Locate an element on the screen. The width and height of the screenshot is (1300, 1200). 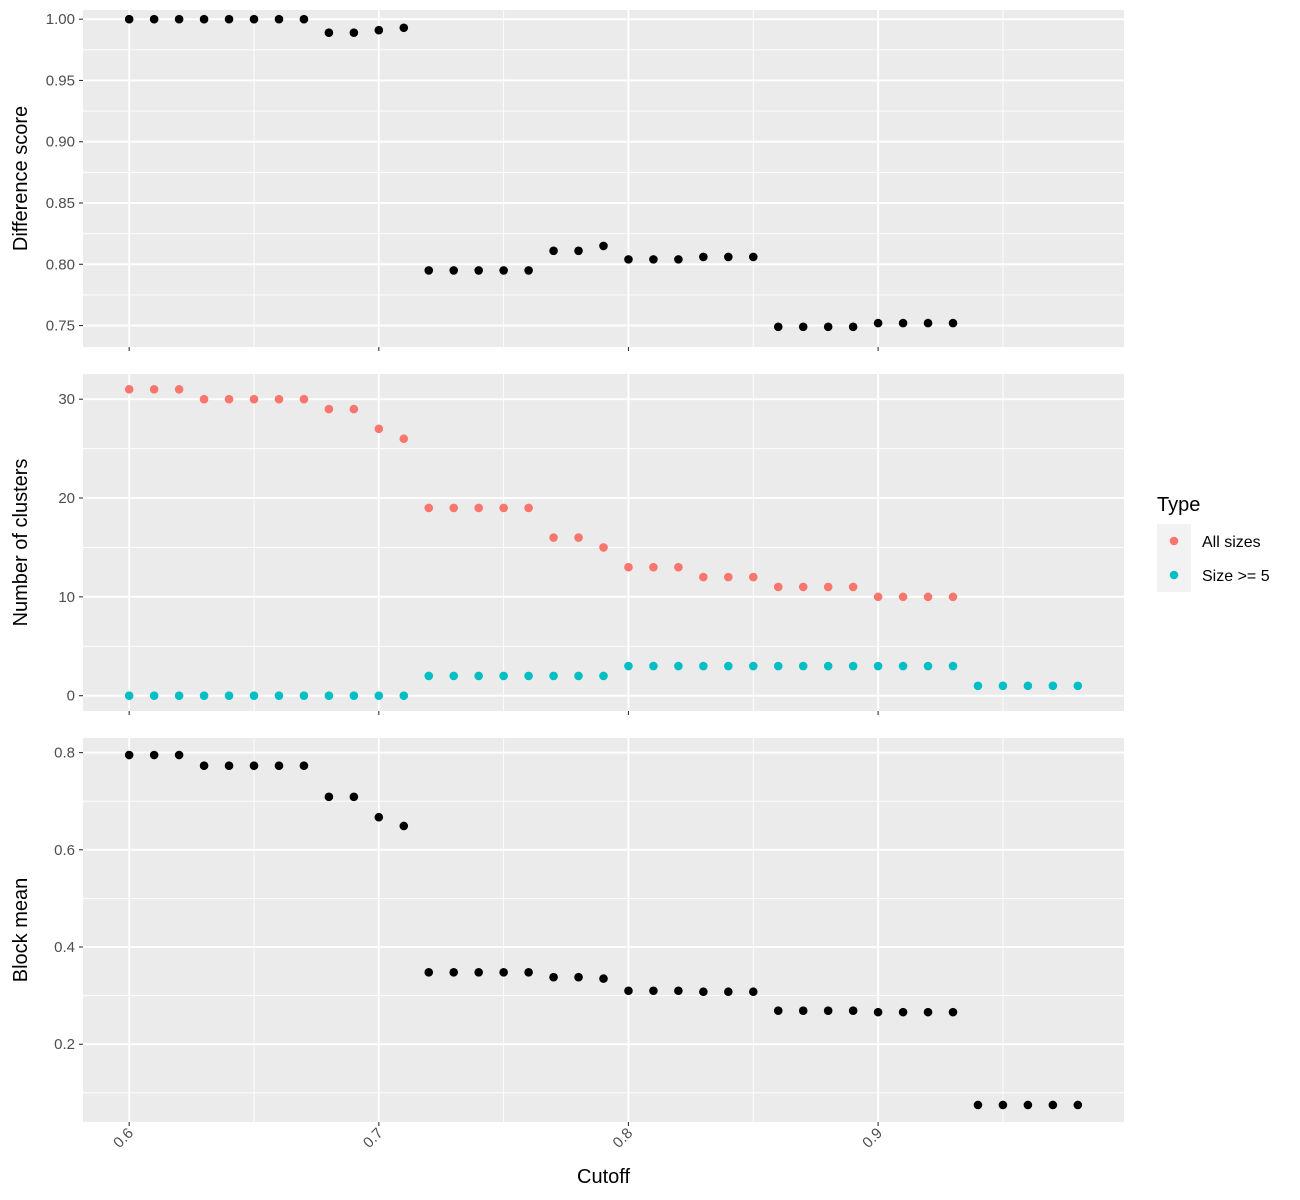
y-tick-label: 0.90 is located at coordinates (60, 142).